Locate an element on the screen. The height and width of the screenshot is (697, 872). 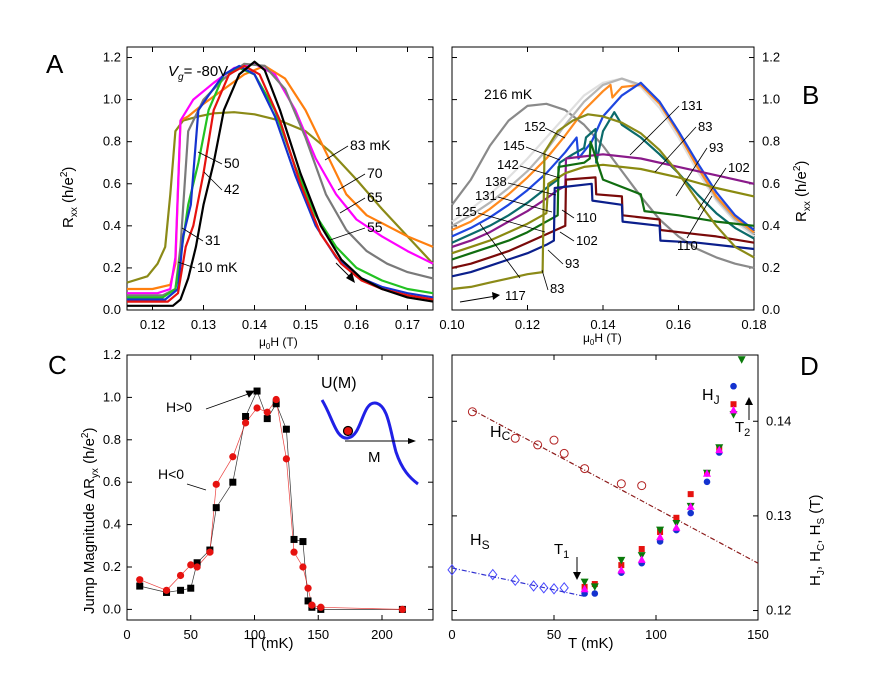
panel-c-ytick-label: 1.2 is located at coordinates (112, 354).